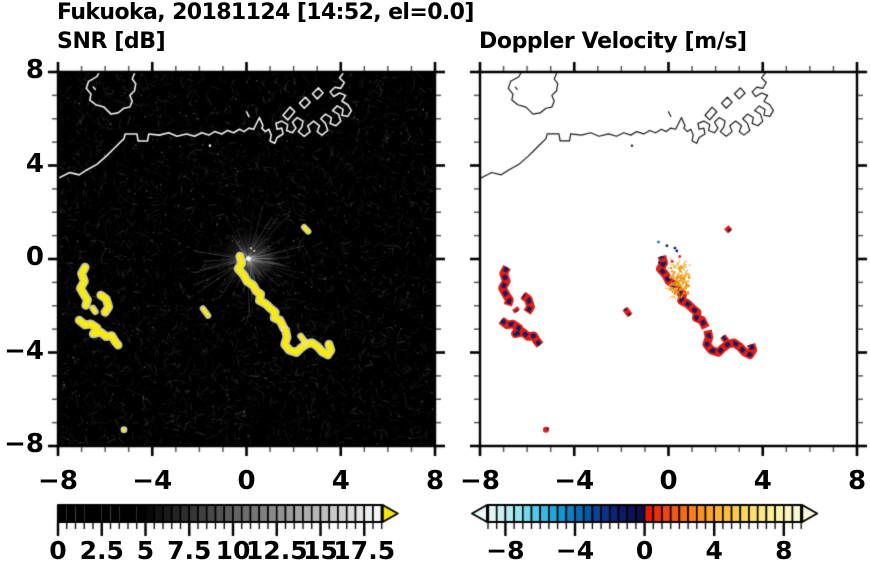 The image size is (870, 570). I want to click on panel-title-doppler: Doppler Velocity [m/s], so click(613, 41).